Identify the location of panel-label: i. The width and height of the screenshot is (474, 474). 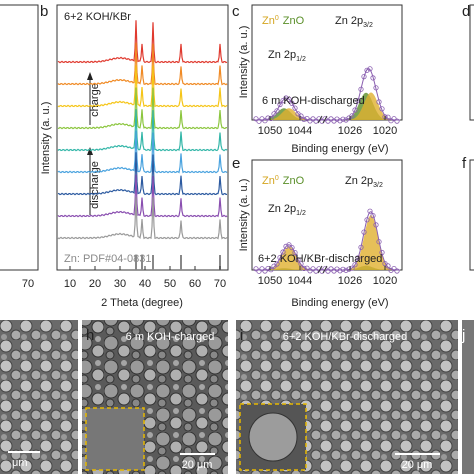
(241, 335).